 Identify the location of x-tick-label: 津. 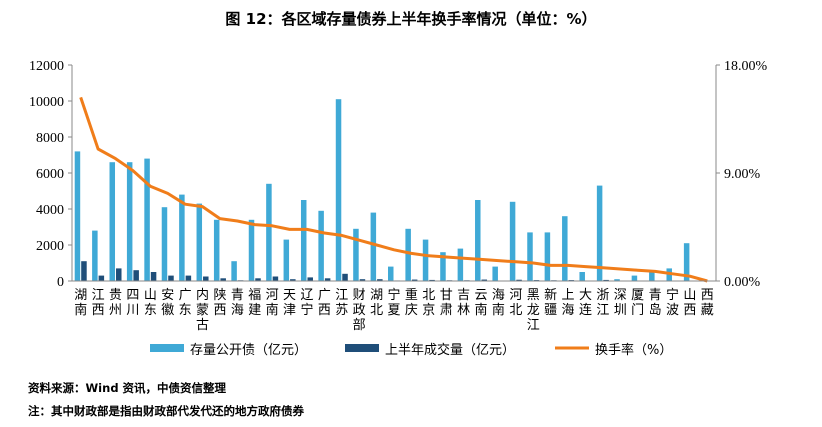
(289, 310).